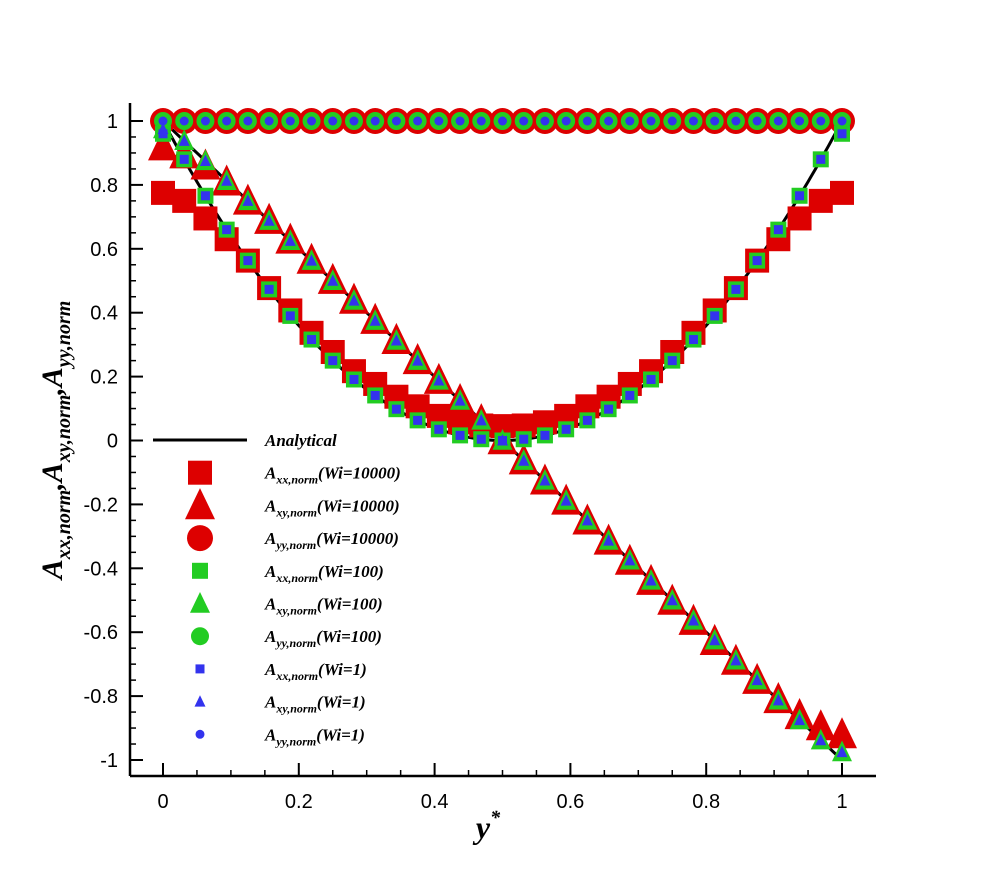 Image resolution: width=997 pixels, height=873 pixels. I want to click on x-axis-title-sup: *, so click(495, 818).